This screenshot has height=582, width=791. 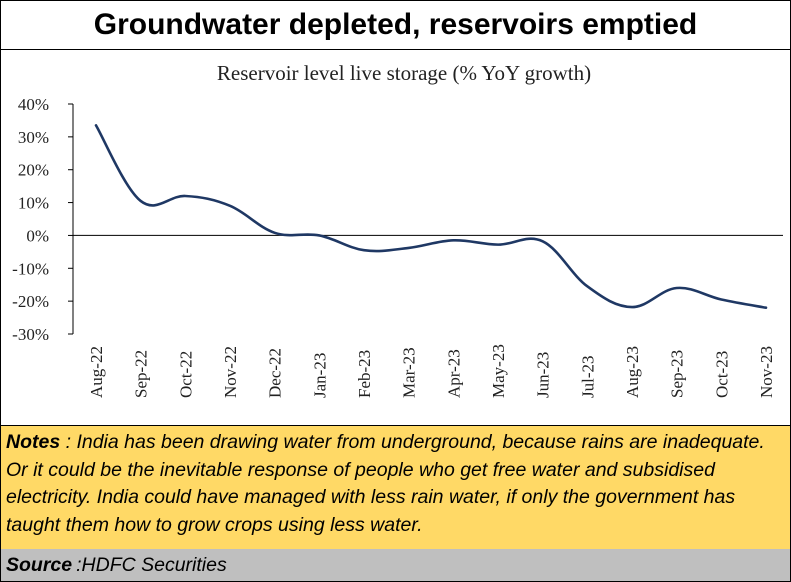 I want to click on x-tick-label: Feb-23, so click(x=364, y=374).